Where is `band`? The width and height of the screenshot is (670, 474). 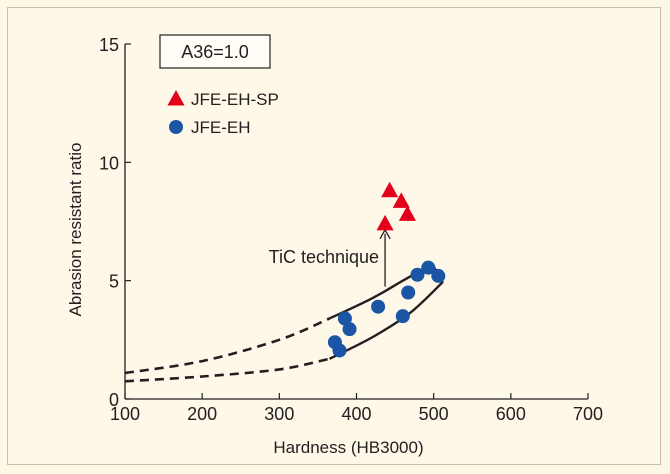
band is located at coordinates (284, 323).